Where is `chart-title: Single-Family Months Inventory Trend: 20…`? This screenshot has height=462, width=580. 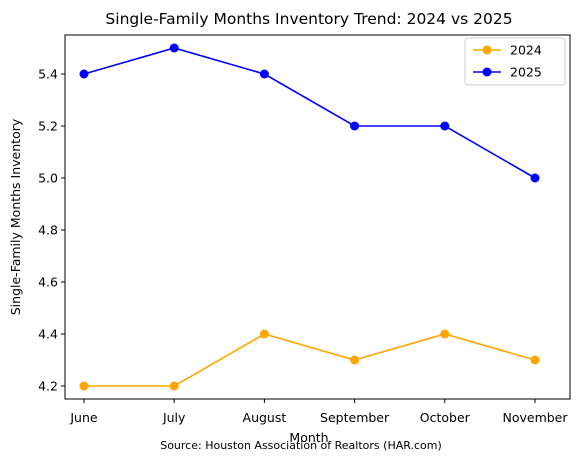 chart-title: Single-Family Months Inventory Trend: 20… is located at coordinates (308, 19).